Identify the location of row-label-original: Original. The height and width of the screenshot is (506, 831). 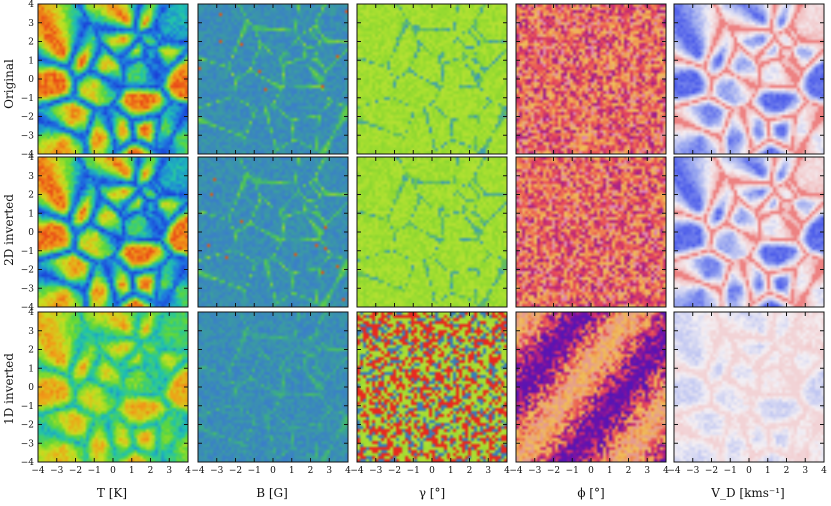
(9, 84).